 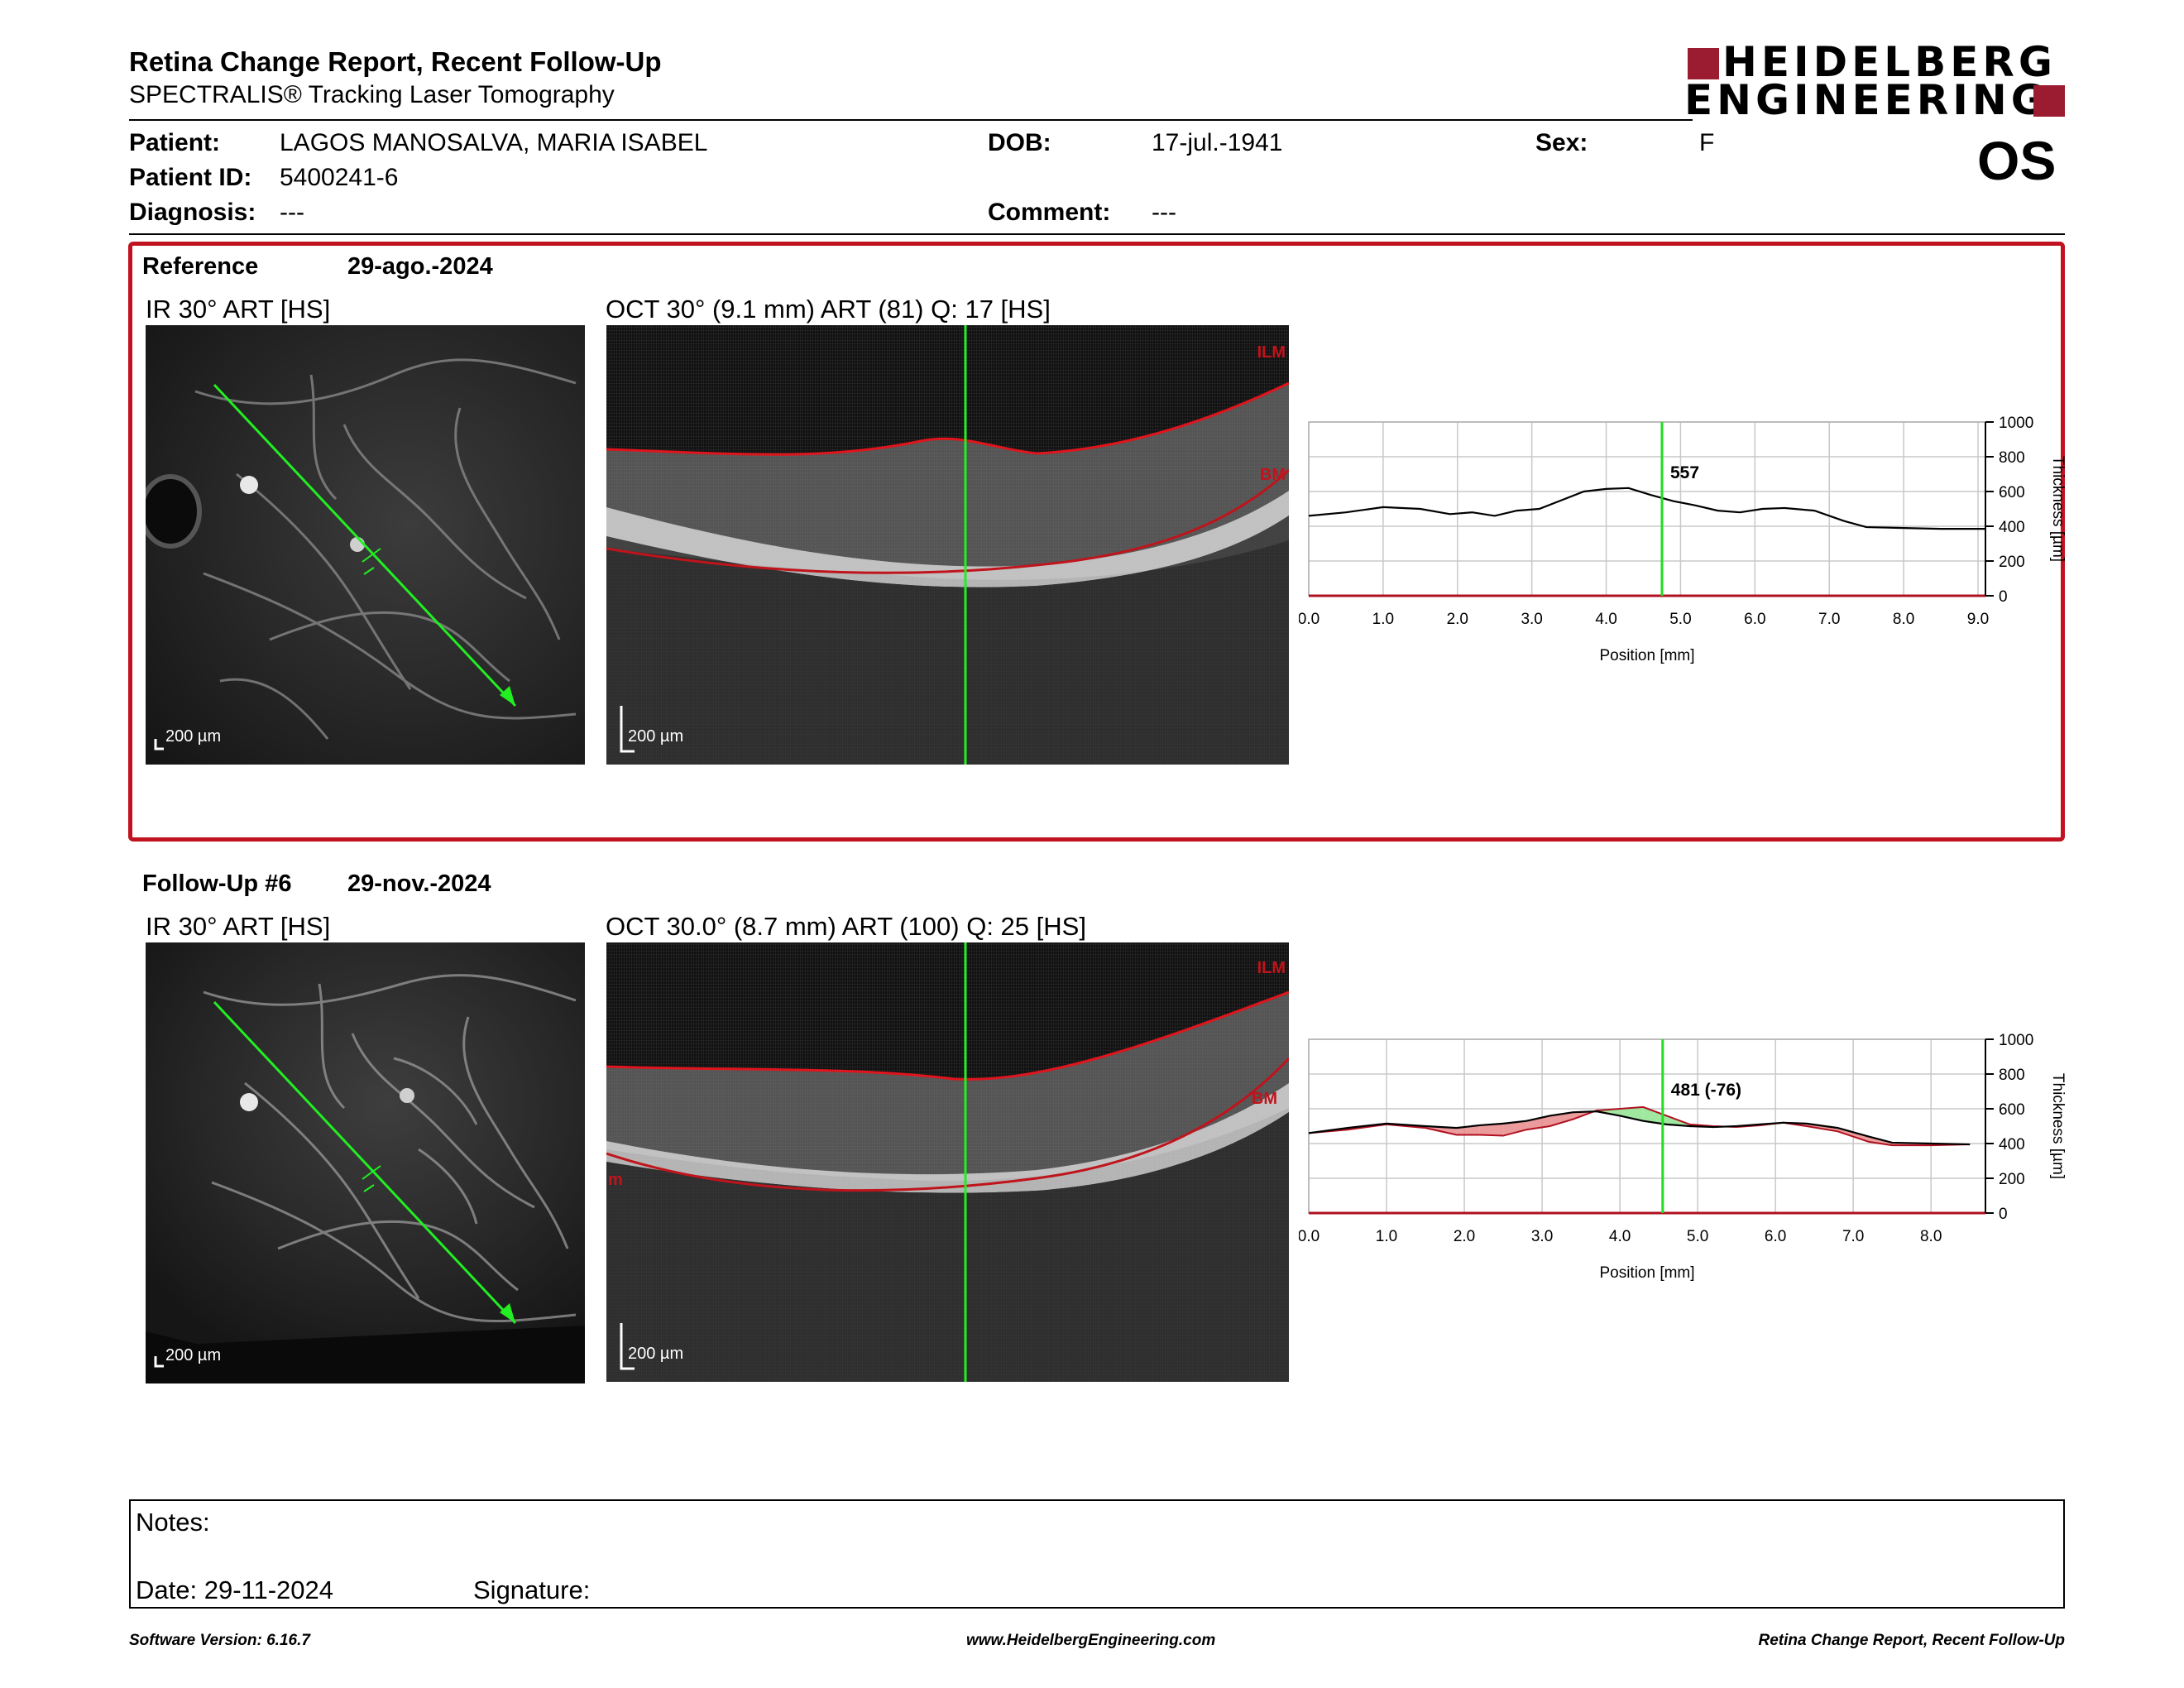 What do you see at coordinates (1271, 968) in the screenshot?
I see `followup-ilm-label: ILM` at bounding box center [1271, 968].